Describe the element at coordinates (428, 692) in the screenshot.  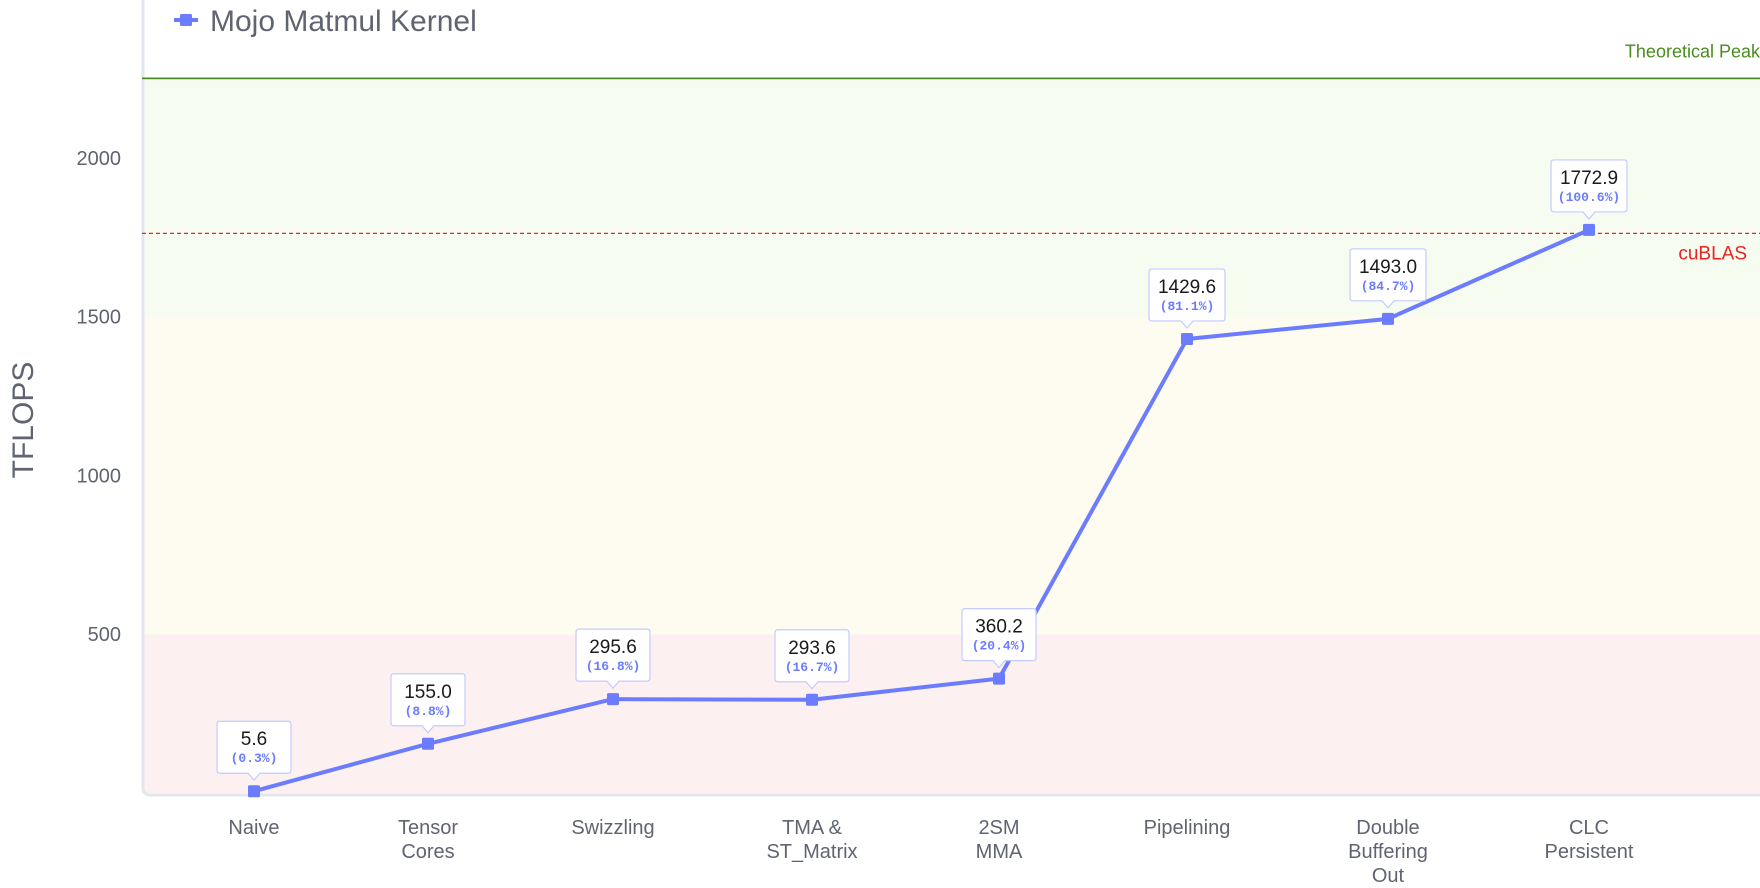
I see `value-label: 155.0` at that location.